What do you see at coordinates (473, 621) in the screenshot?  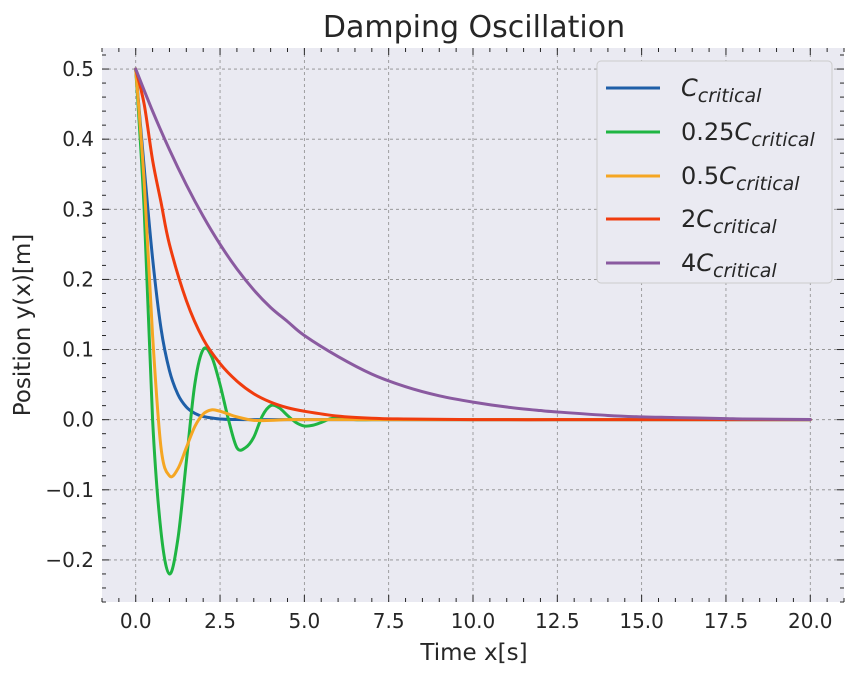 I see `x-tick-label: 10.0` at bounding box center [473, 621].